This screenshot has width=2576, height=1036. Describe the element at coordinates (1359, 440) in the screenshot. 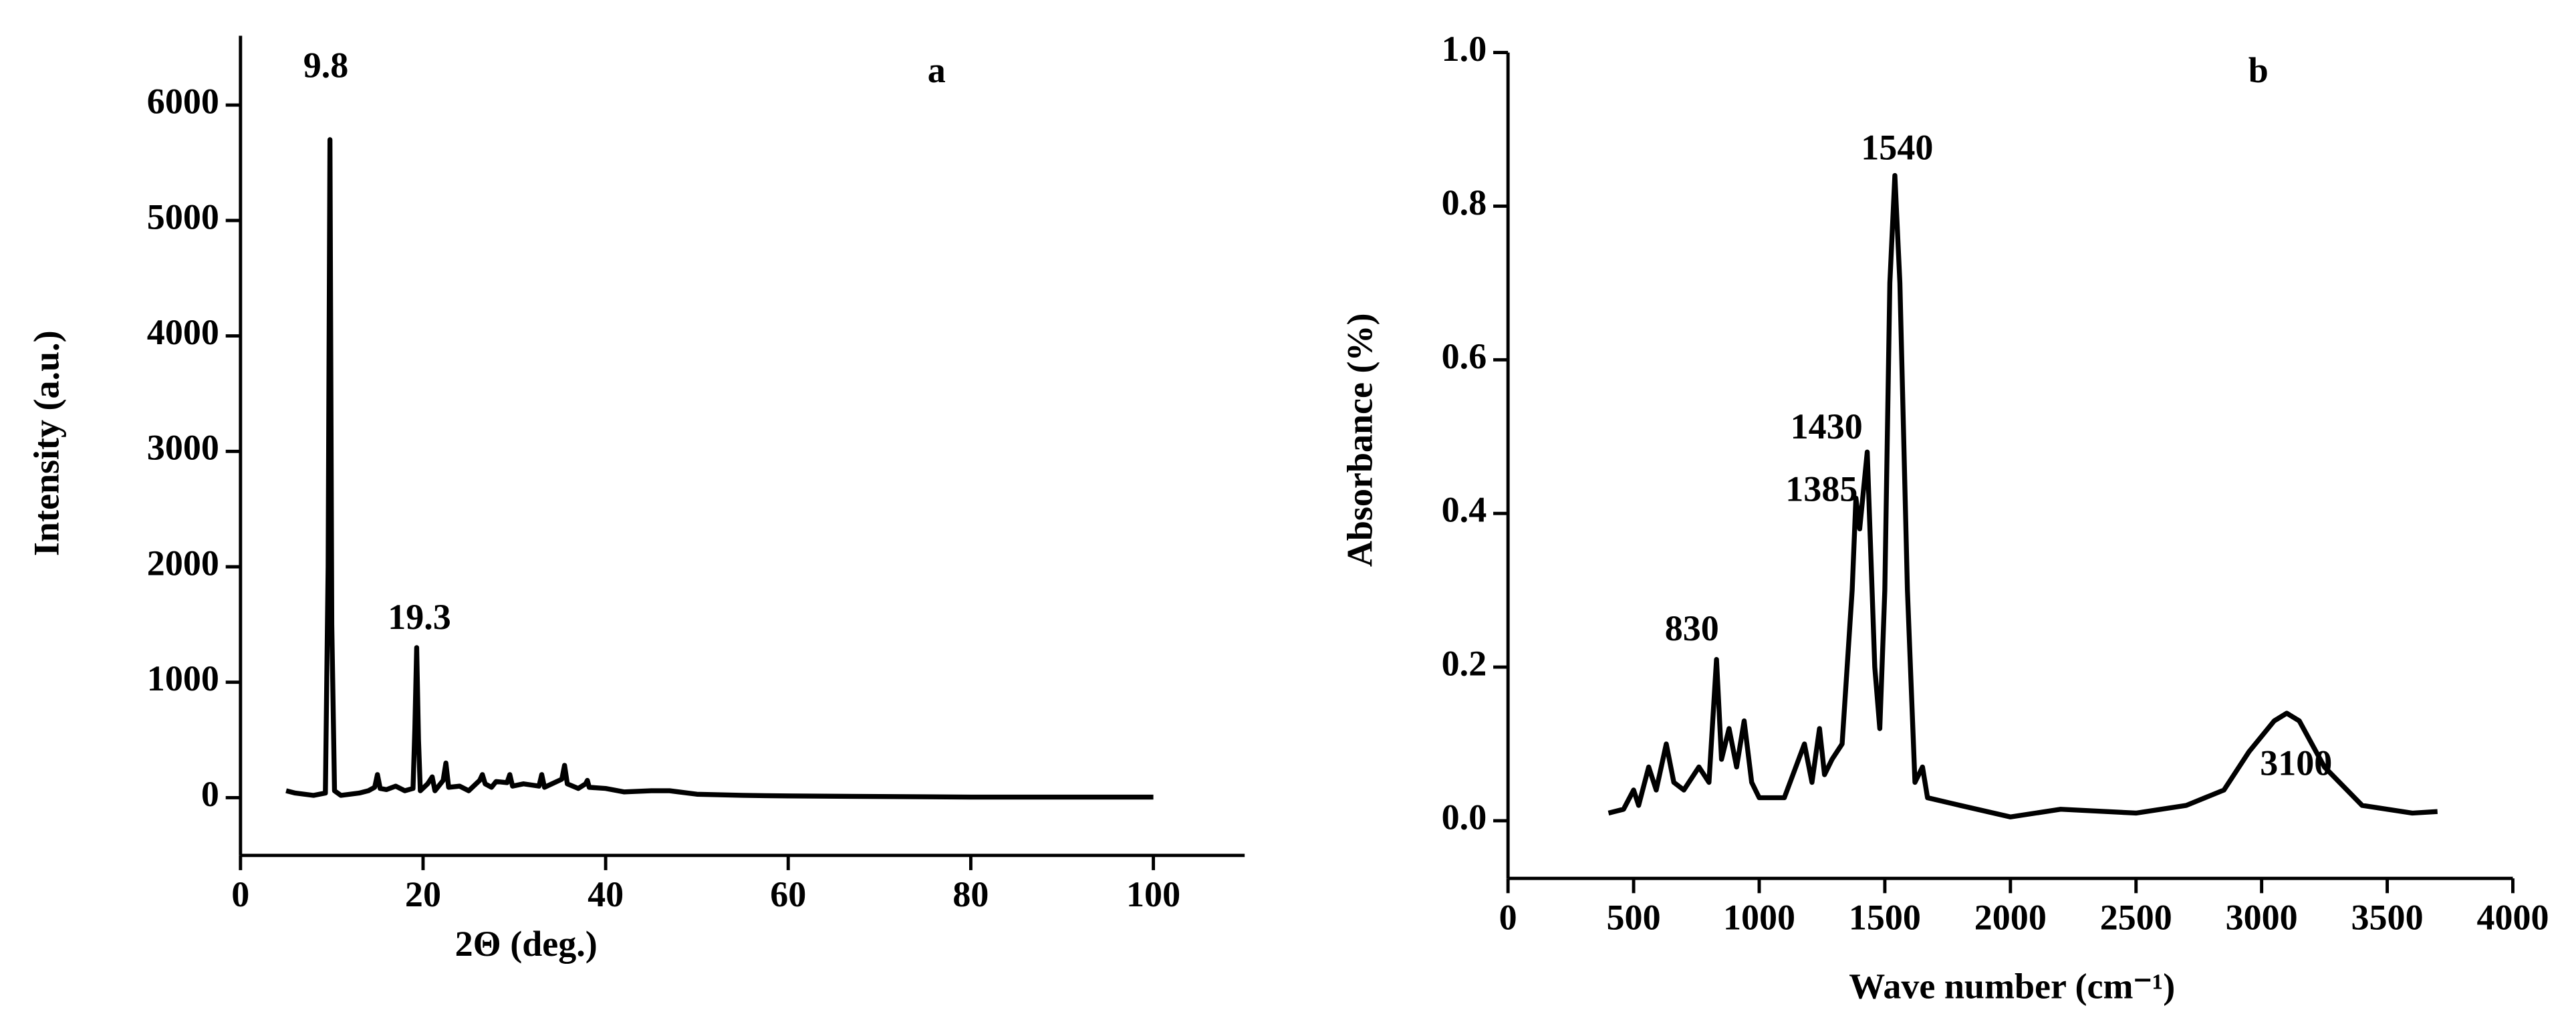

I see `y-axis-label: Absorbance (%)` at that location.